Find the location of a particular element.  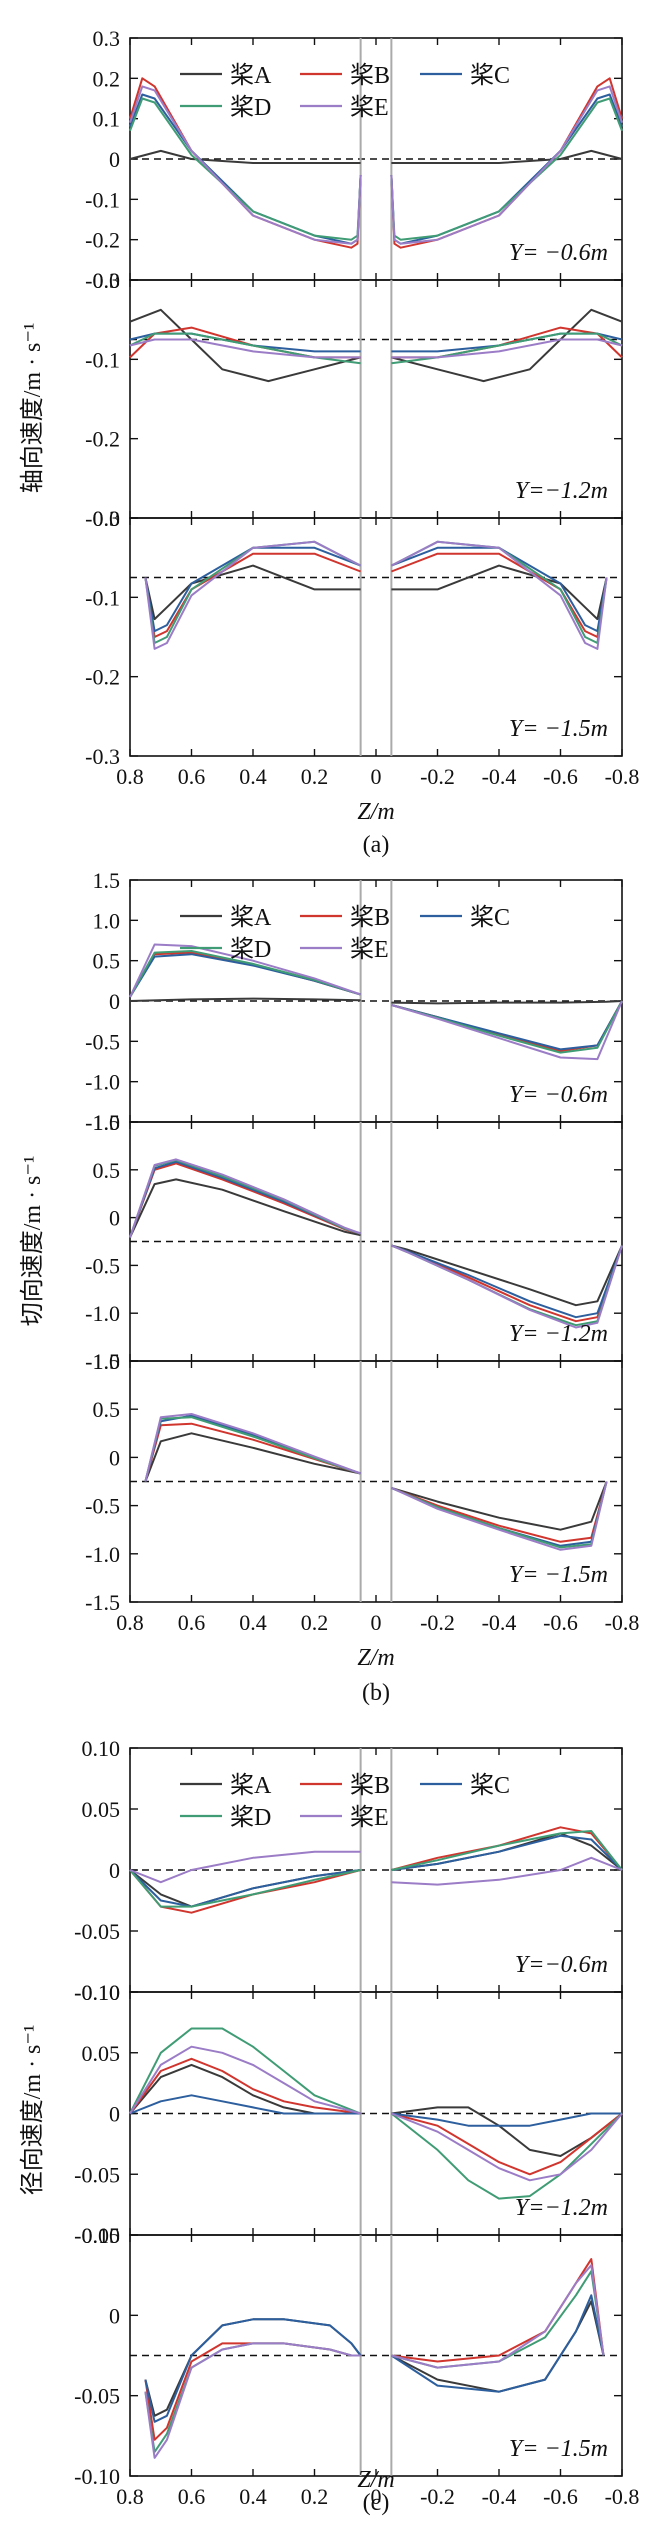

series-line-1-left is located at coordinates (245, 342).